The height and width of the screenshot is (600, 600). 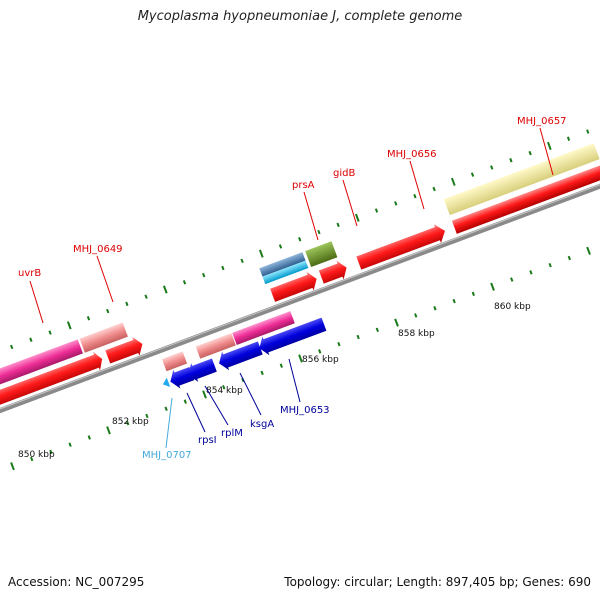 I want to click on label-MHJ_0707: MHJ_0707, so click(x=167, y=455).